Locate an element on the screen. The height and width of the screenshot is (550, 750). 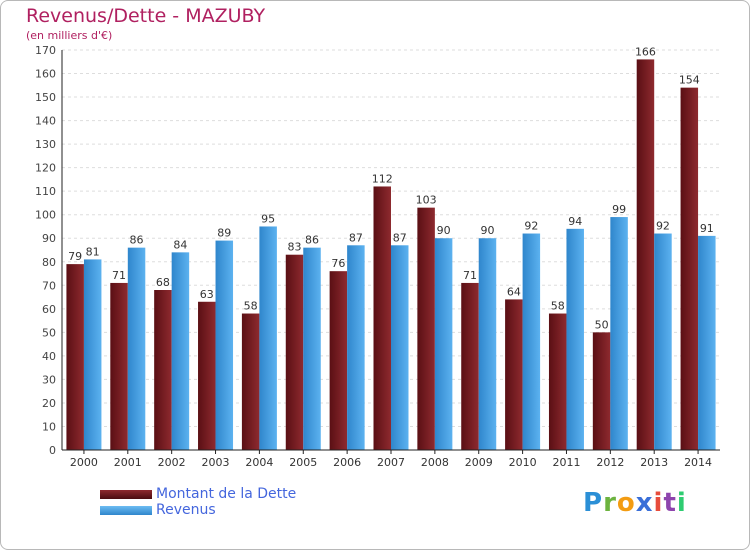
legend-label-dette: Montant de la Dette is located at coordinates (226, 494).